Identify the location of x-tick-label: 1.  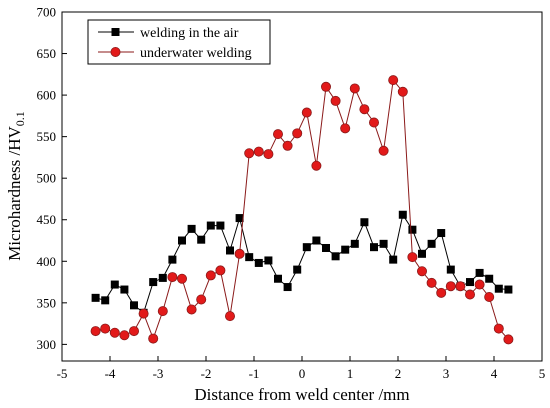
(350, 373).